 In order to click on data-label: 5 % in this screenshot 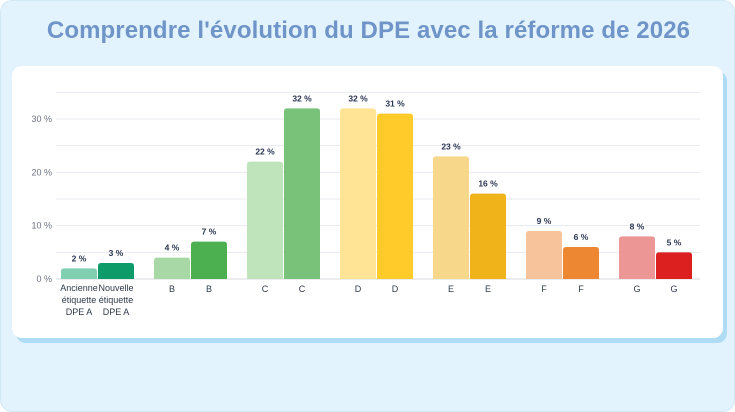, I will do `click(674, 242)`.